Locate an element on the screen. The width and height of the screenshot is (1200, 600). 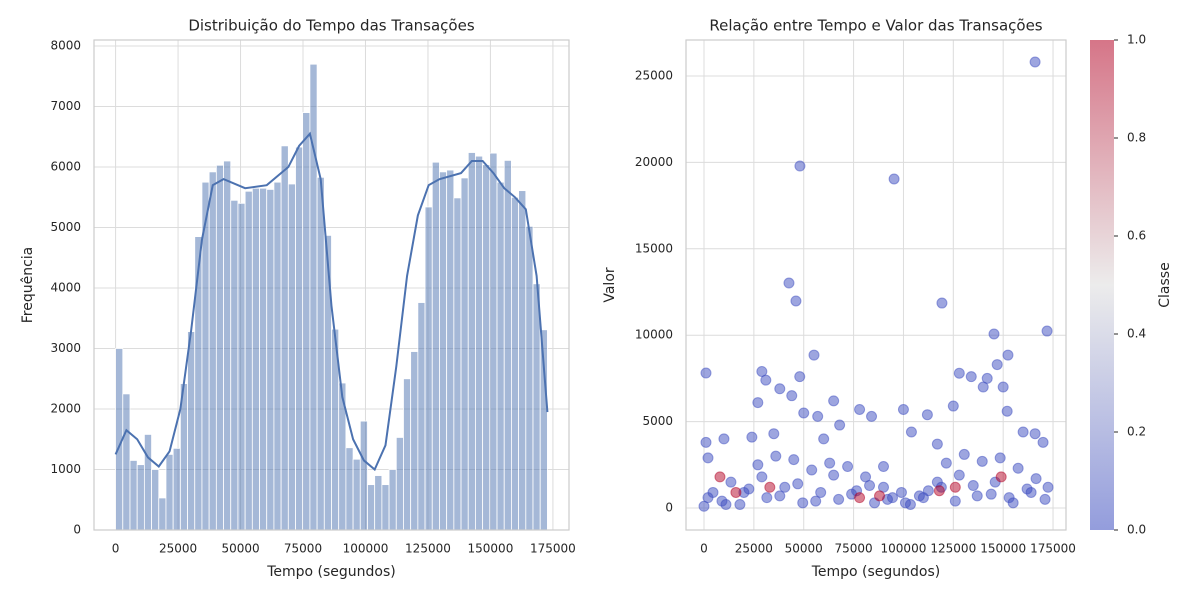
x-axis-label: Tempo (segundos) is located at coordinates (876, 572).